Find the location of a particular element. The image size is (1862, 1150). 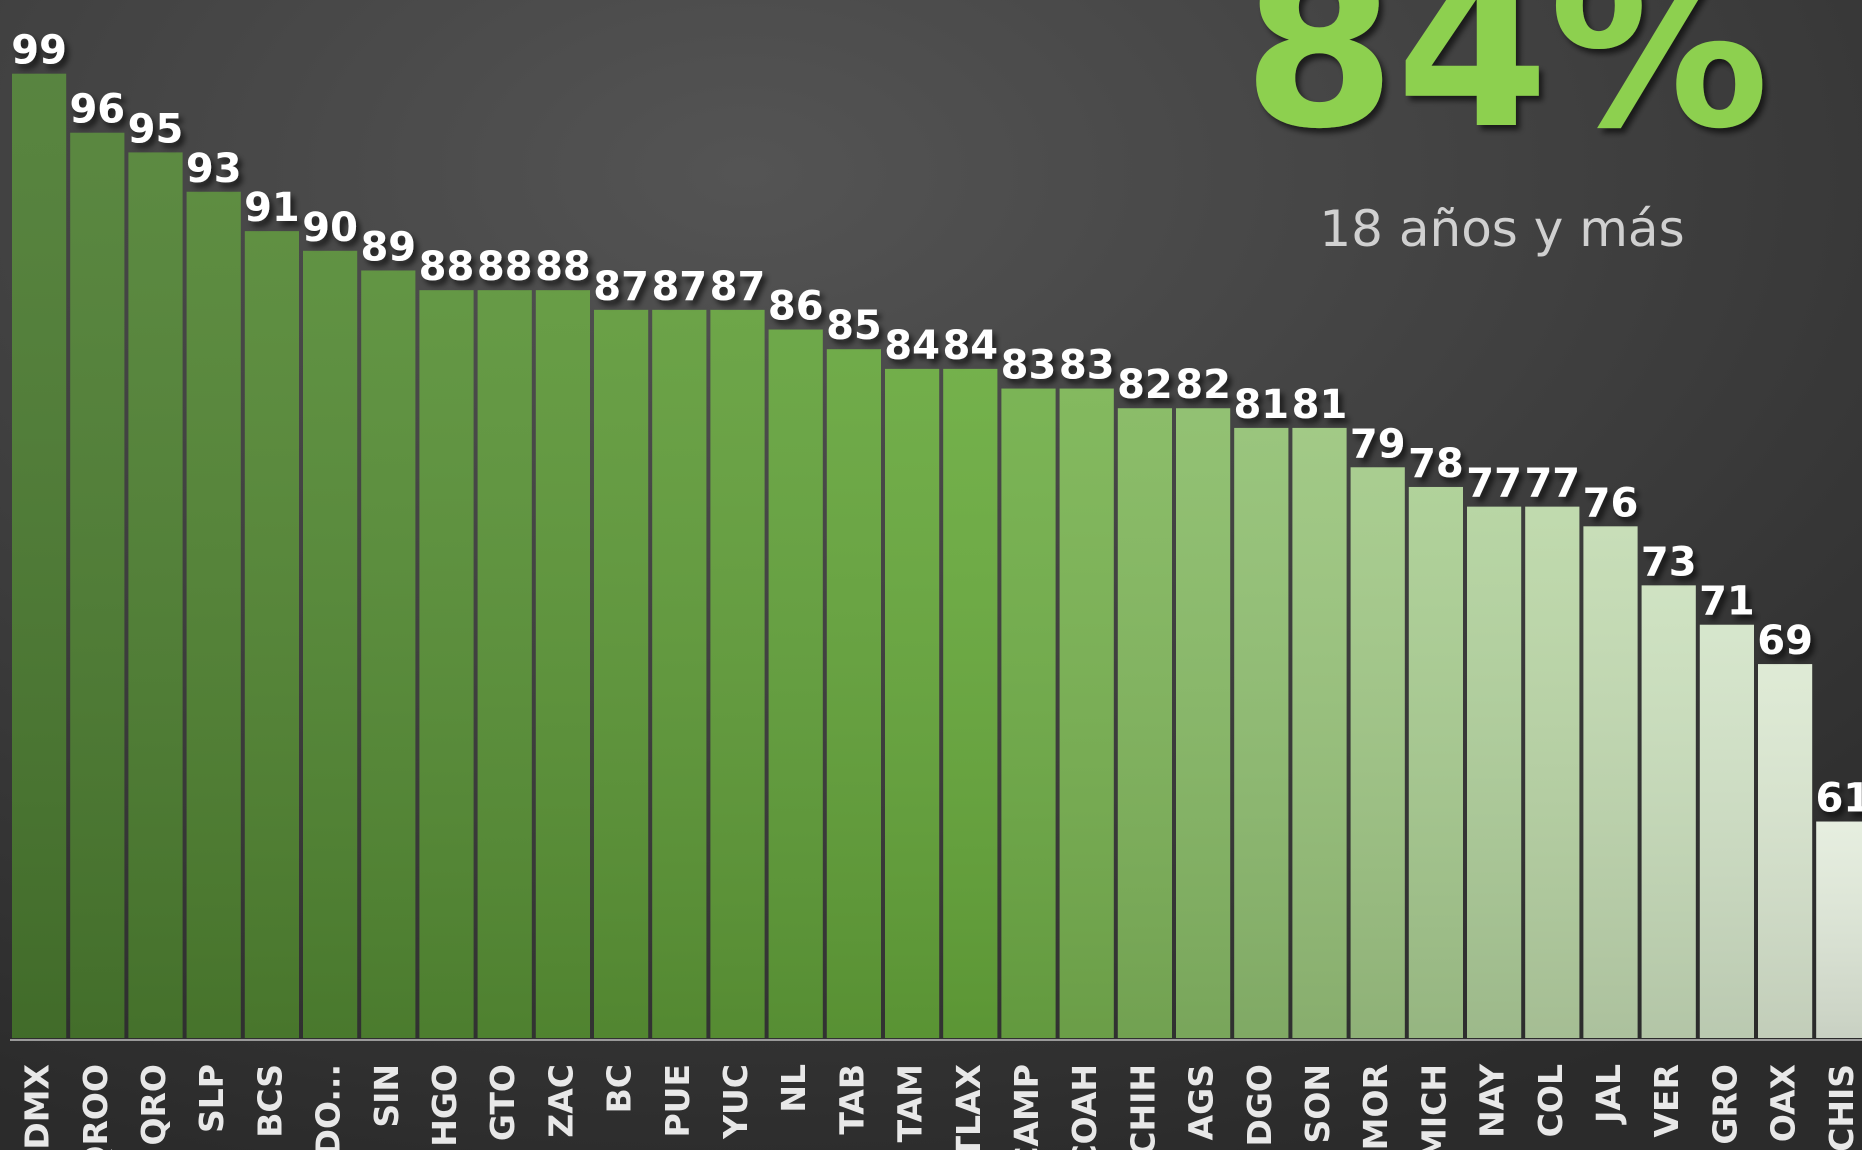

x-tick-label: HGO is located at coordinates (444, 1105).